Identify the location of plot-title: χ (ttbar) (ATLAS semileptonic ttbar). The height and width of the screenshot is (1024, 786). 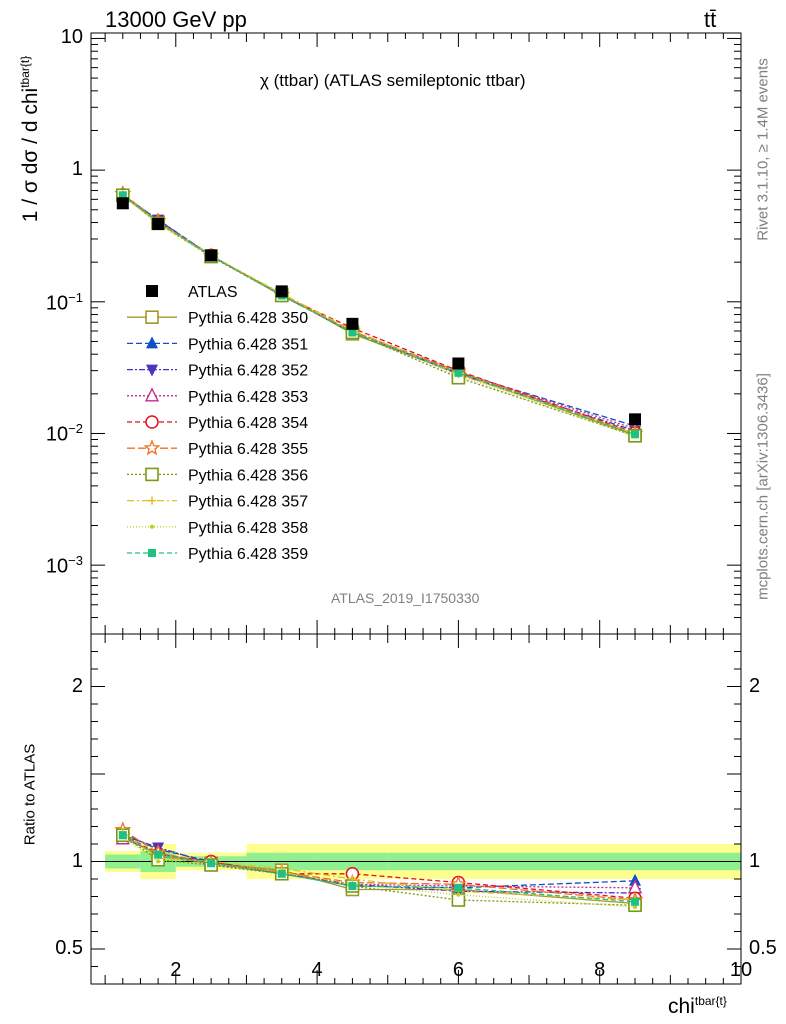
(393, 80).